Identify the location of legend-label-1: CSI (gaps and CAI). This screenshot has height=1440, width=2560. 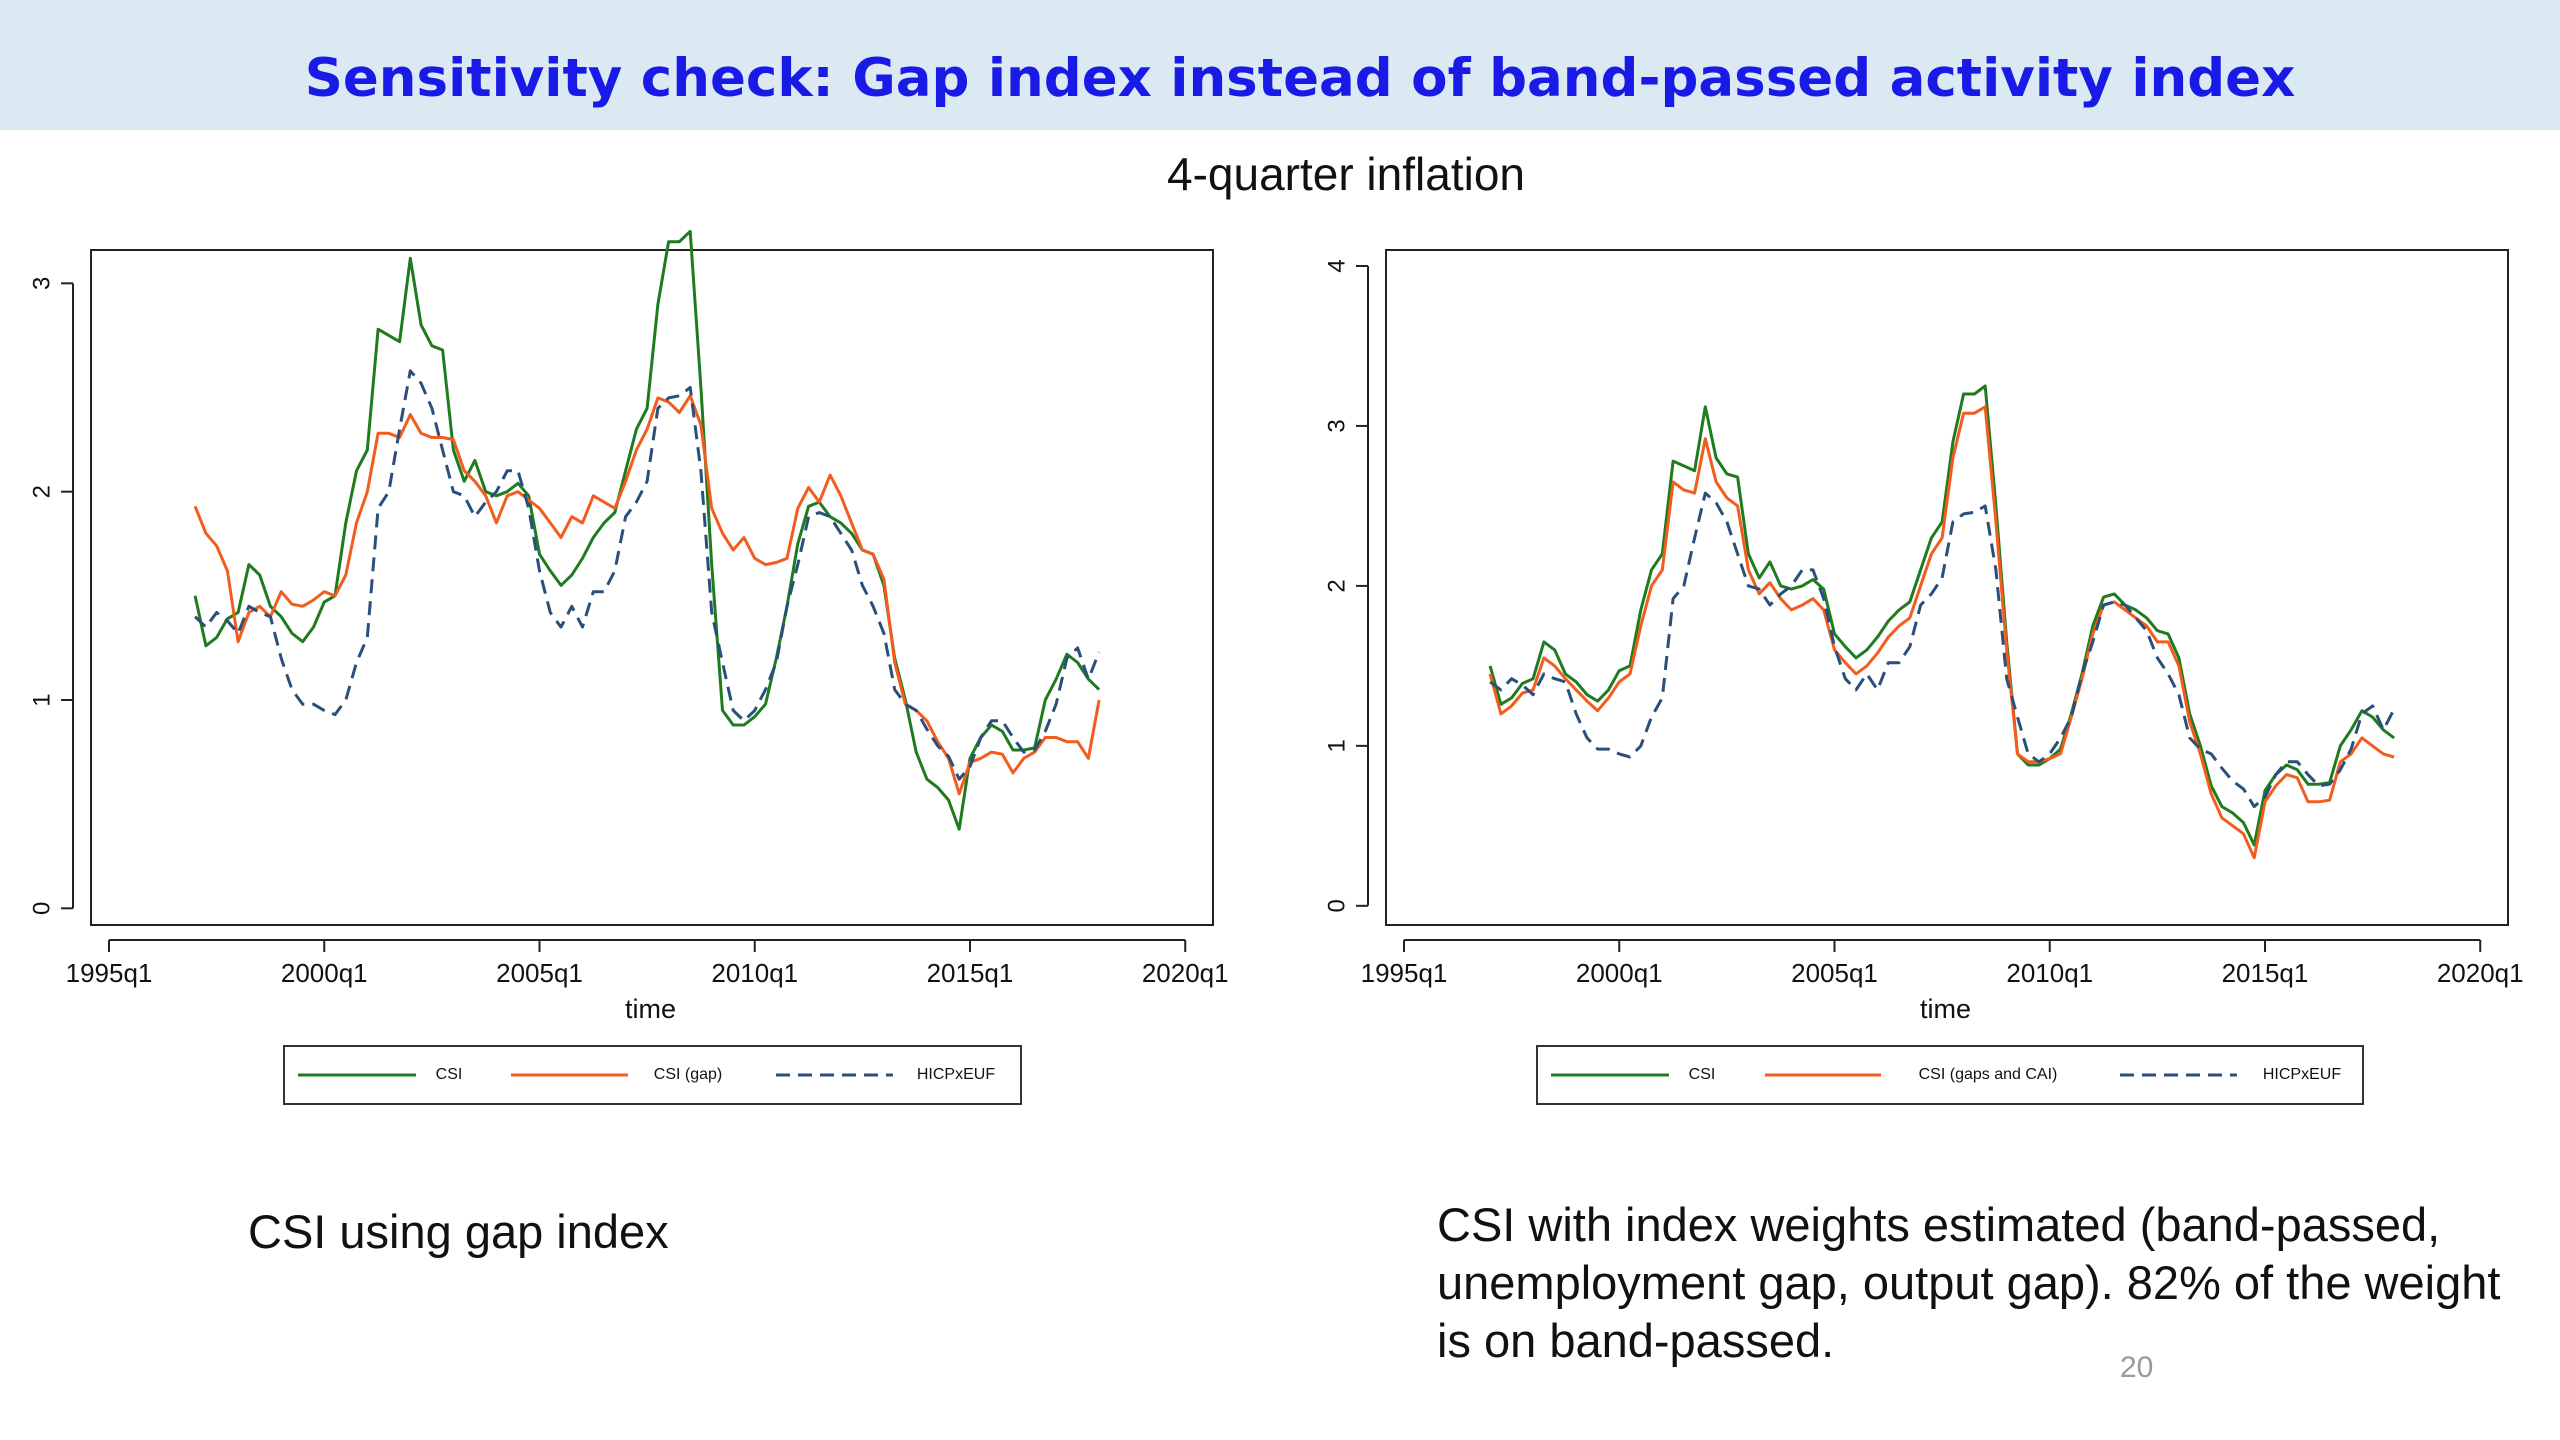
(1988, 1074).